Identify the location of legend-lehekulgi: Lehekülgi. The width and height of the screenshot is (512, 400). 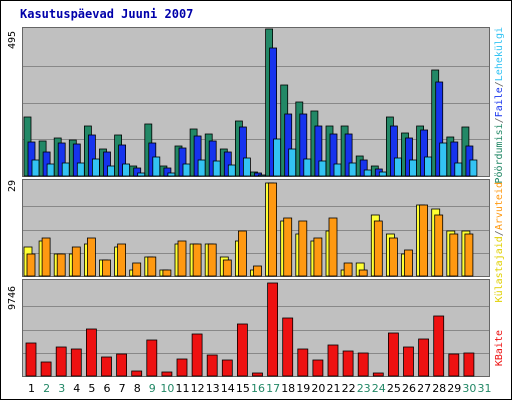
(499, 54).